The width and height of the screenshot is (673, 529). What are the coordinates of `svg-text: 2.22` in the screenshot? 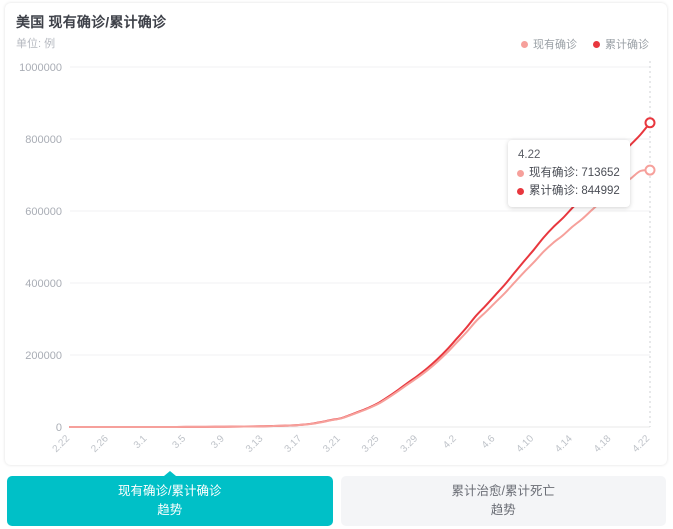 It's located at (62, 444).